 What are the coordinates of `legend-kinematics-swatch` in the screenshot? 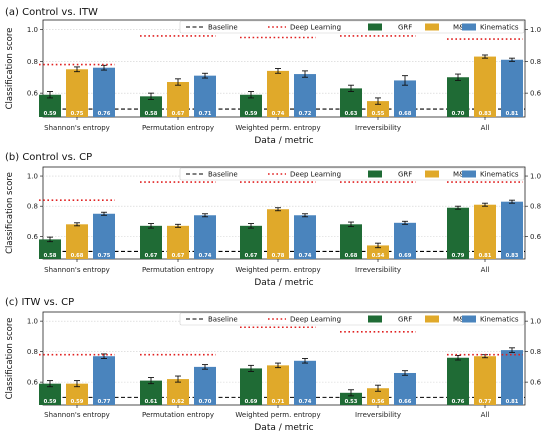 It's located at (469, 27).